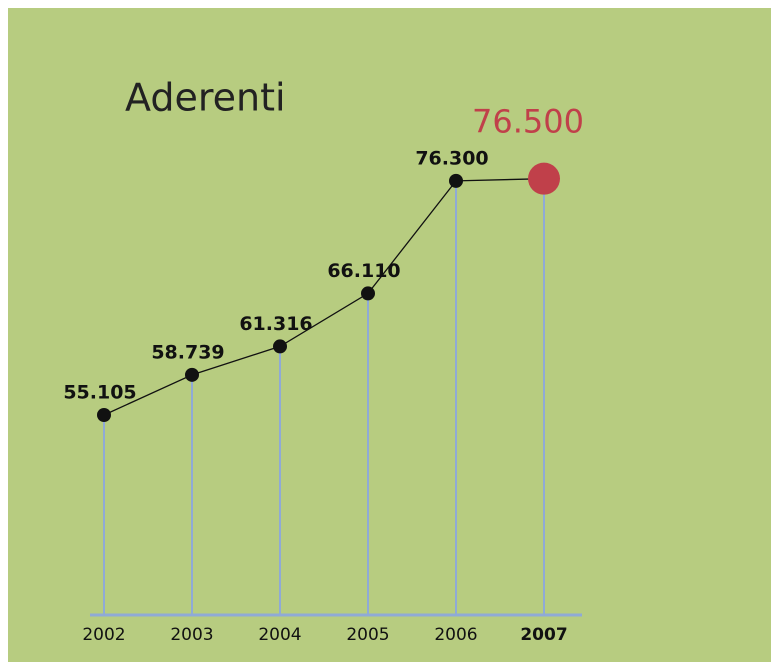 The height and width of the screenshot is (670, 779). Describe the element at coordinates (544, 178) in the screenshot. I see `highlight-marker` at that location.